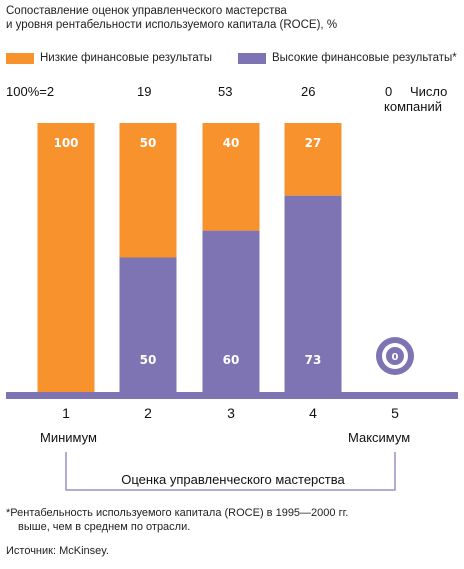 This screenshot has width=464, height=569. Describe the element at coordinates (231, 413) in the screenshot. I see `x-tick-label-3: 3` at that location.